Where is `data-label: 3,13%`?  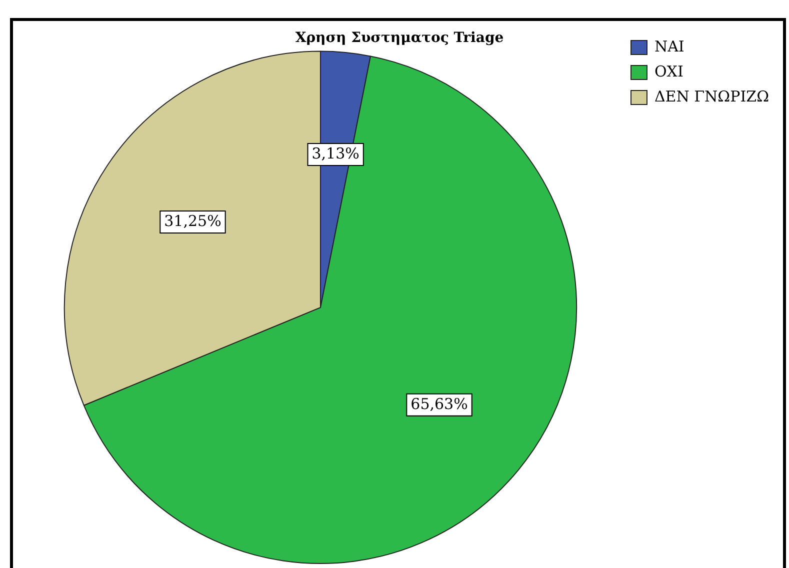
data-label: 3,13% is located at coordinates (336, 153).